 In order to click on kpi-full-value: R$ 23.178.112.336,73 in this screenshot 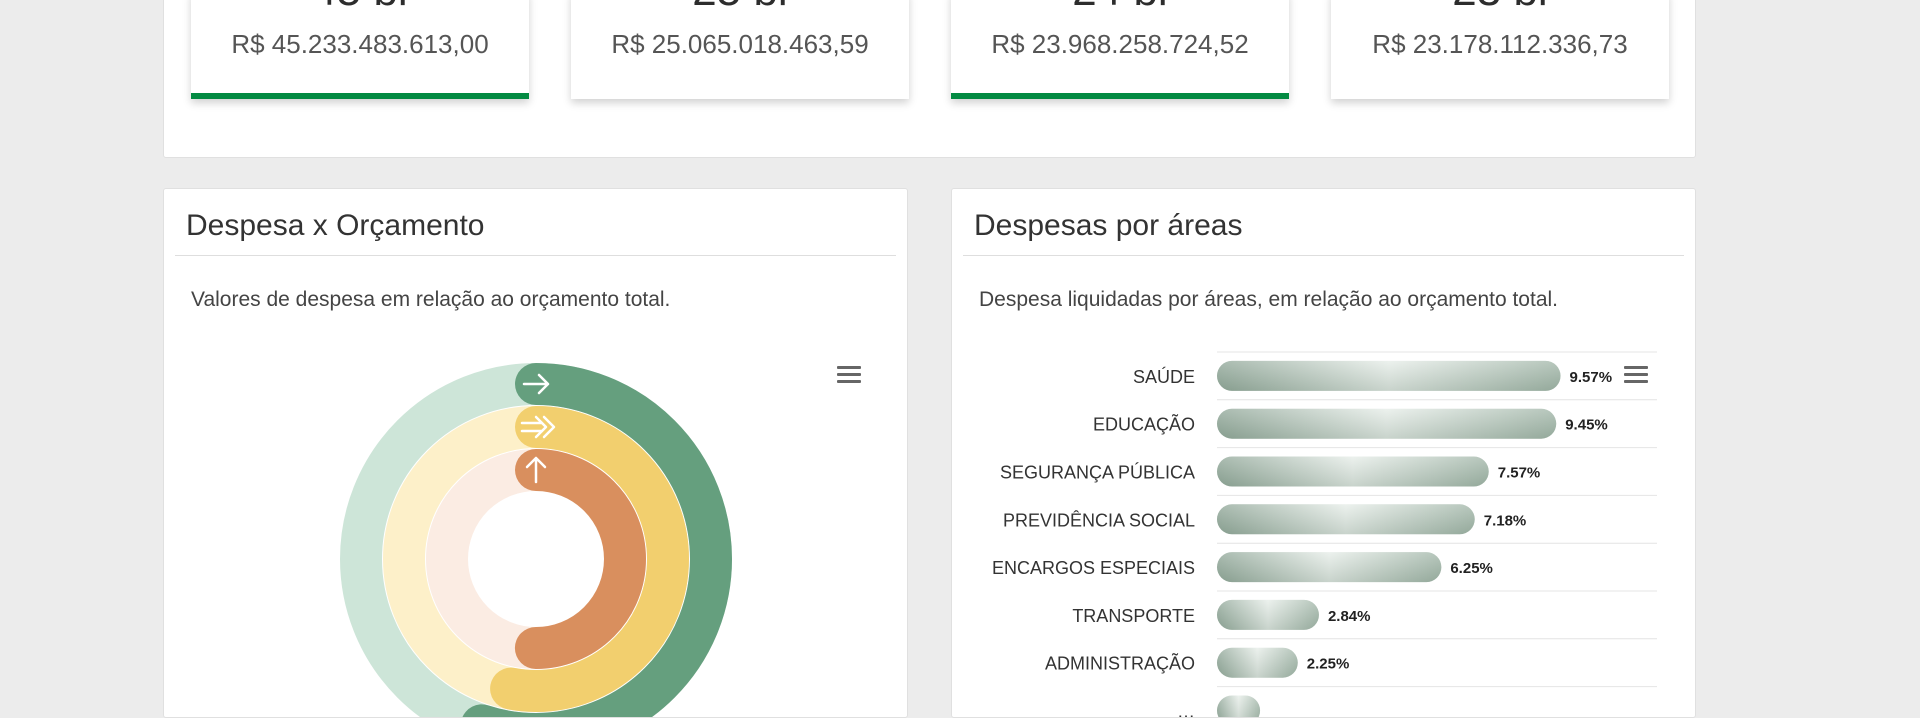, I will do `click(1500, 44)`.